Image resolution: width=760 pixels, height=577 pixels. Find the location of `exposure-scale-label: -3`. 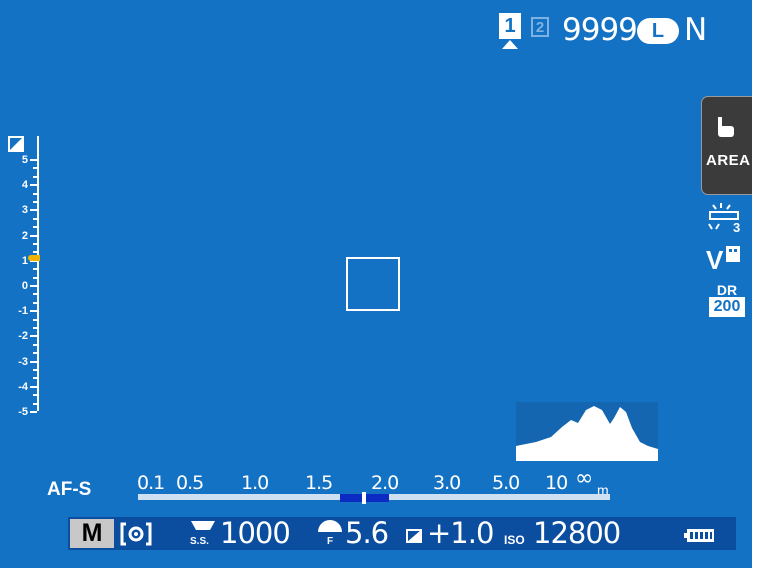

exposure-scale-label: -3 is located at coordinates (23, 361).